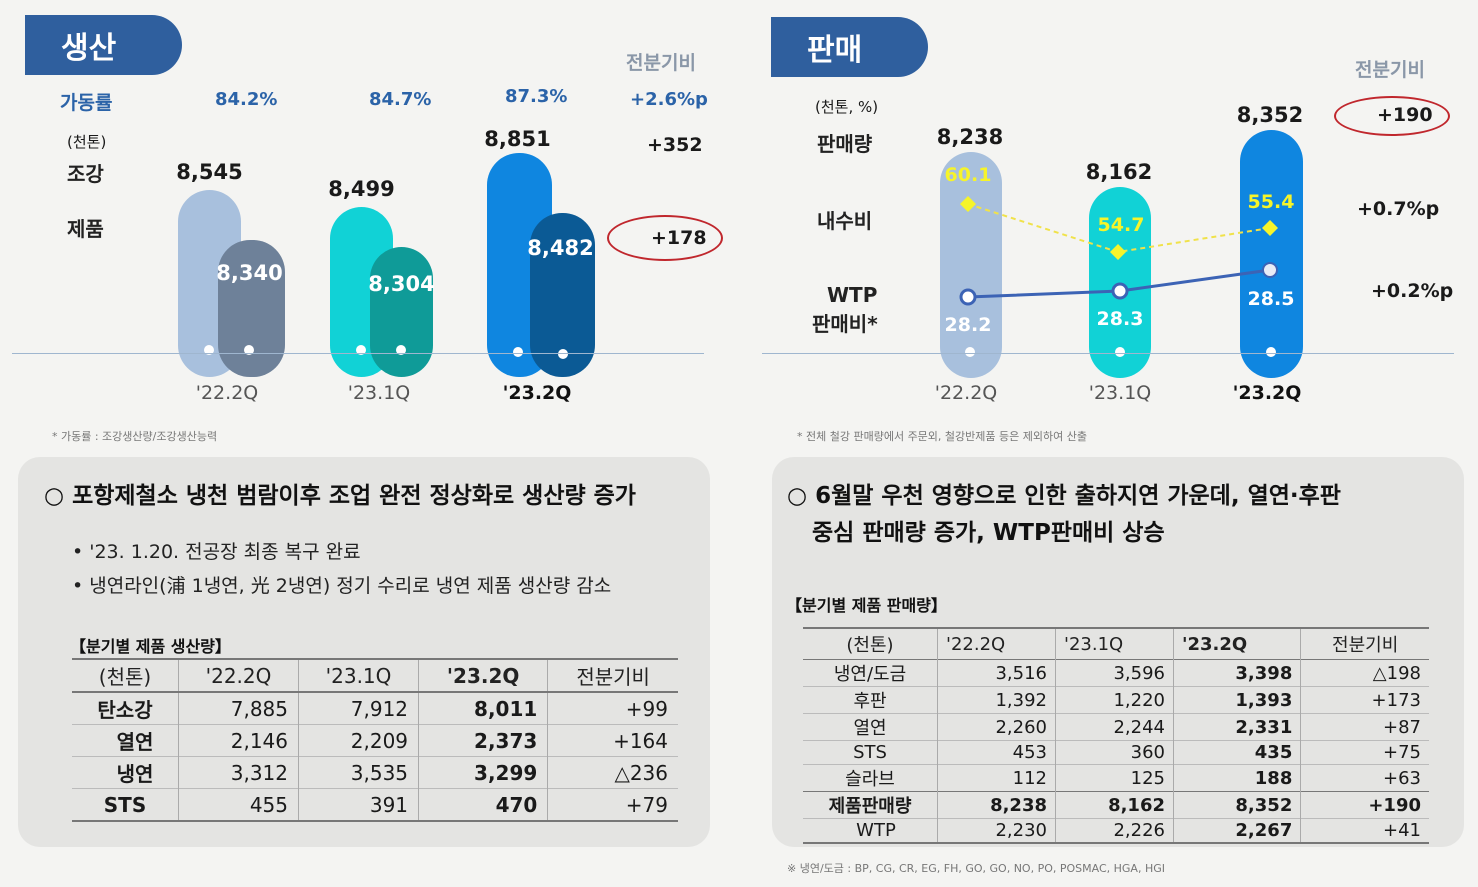 This screenshot has height=887, width=1478. Describe the element at coordinates (358, 804) in the screenshot. I see `table-cell: 391` at that location.